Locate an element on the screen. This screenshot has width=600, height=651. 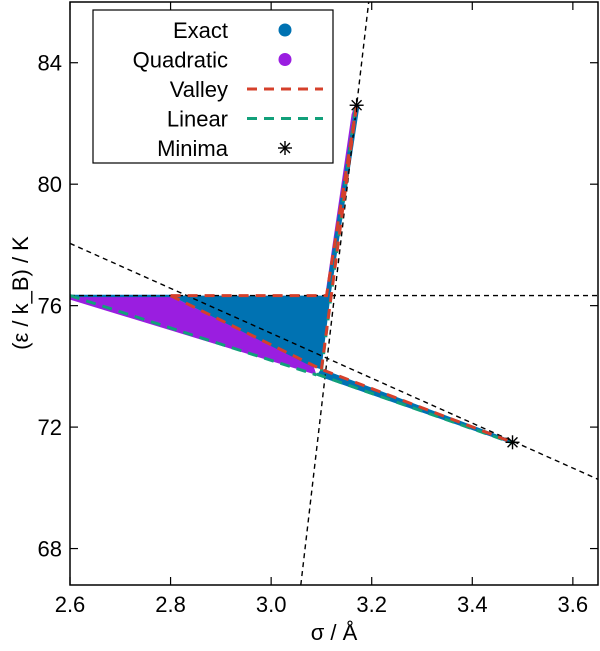
x-tick-label: 3.2 is located at coordinates (371, 604).